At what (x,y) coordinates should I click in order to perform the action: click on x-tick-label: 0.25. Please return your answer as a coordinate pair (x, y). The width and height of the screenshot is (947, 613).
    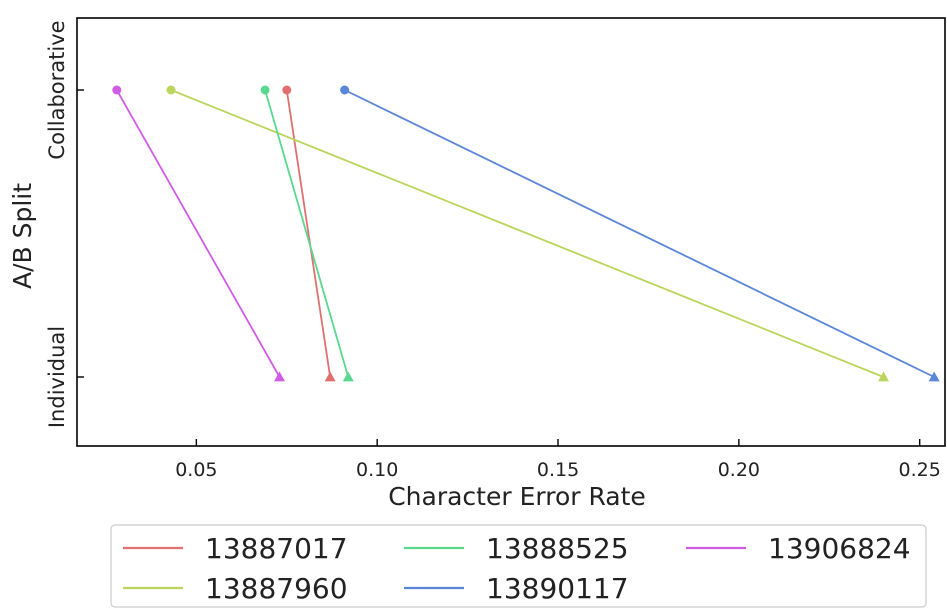
    Looking at the image, I should click on (920, 470).